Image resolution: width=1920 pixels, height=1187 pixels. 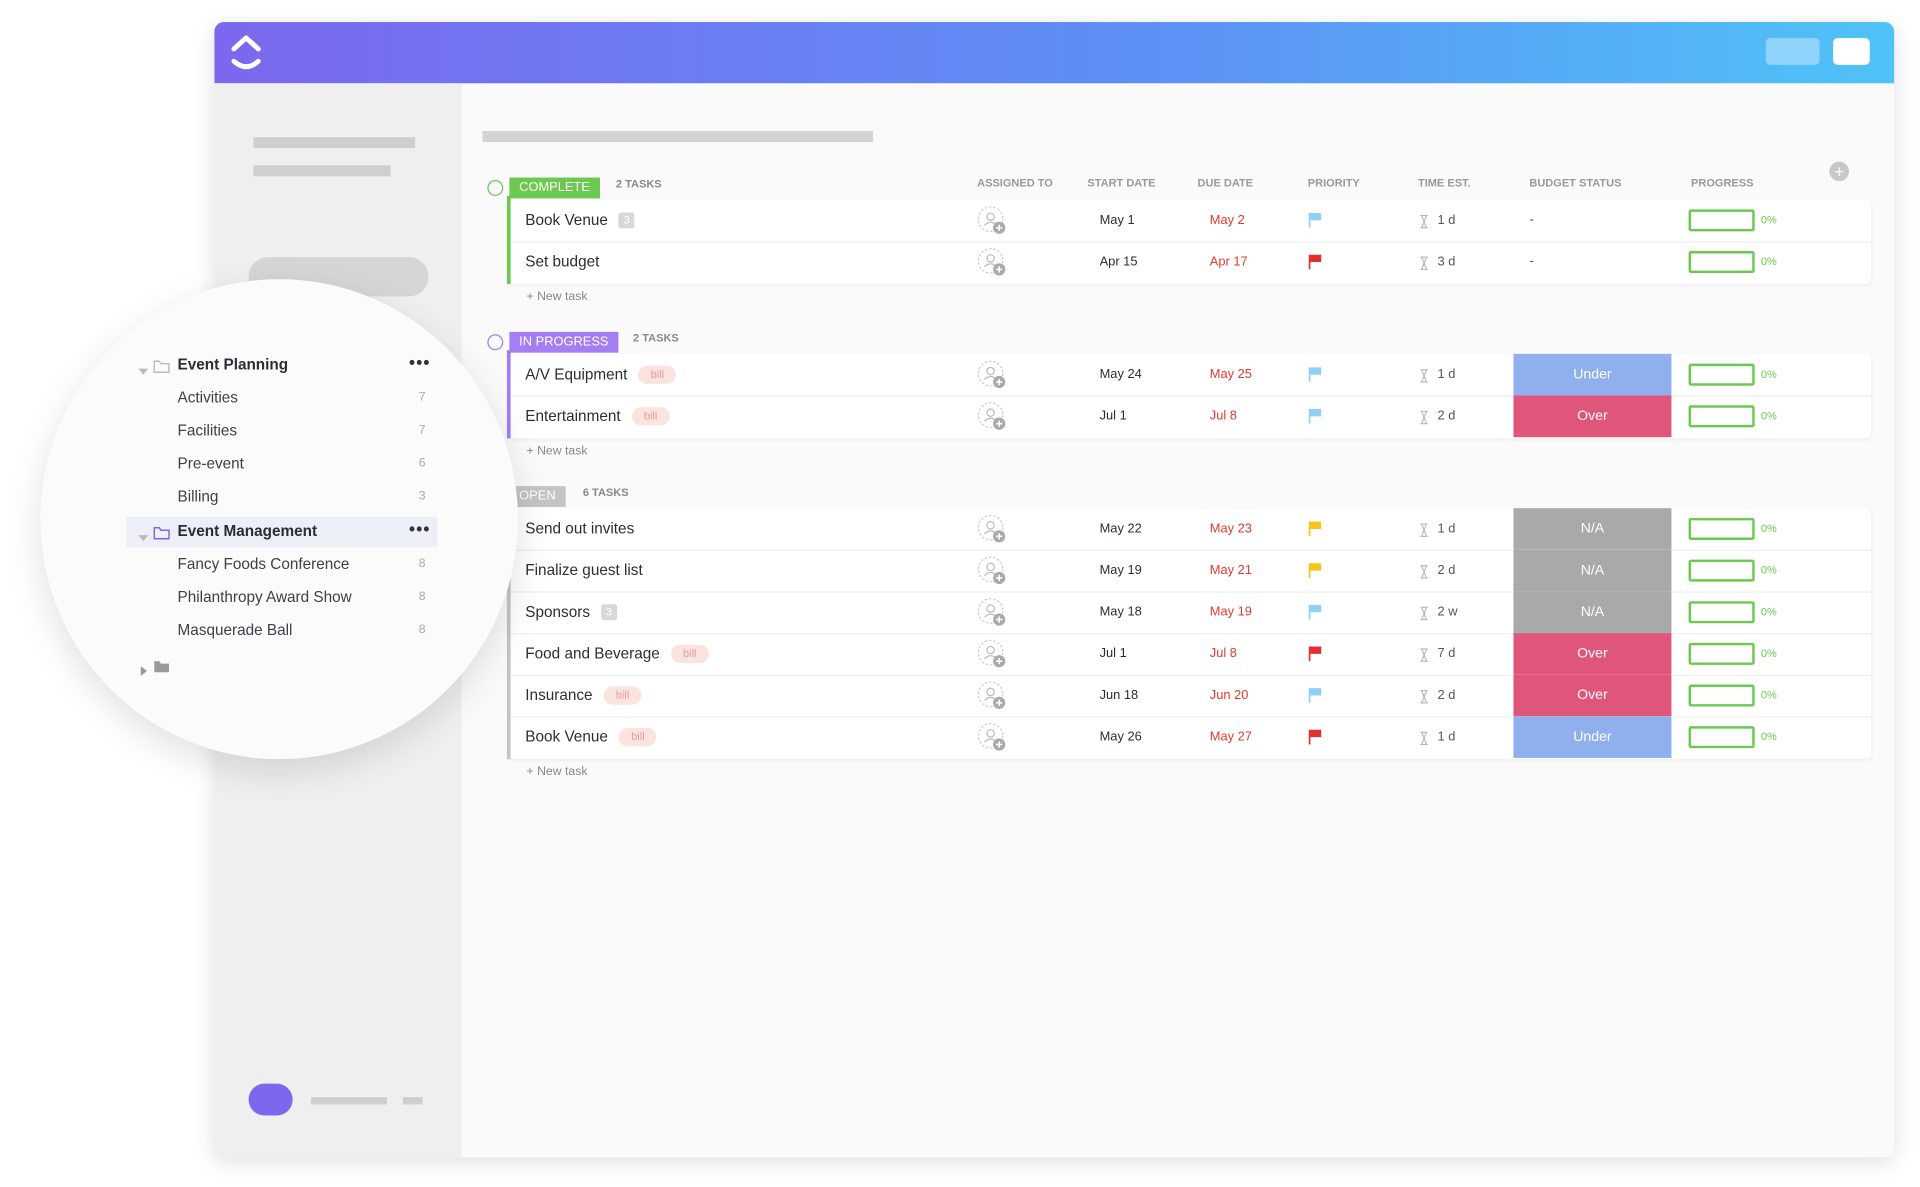 What do you see at coordinates (1228, 262) in the screenshot?
I see `due-date: Apr 17` at bounding box center [1228, 262].